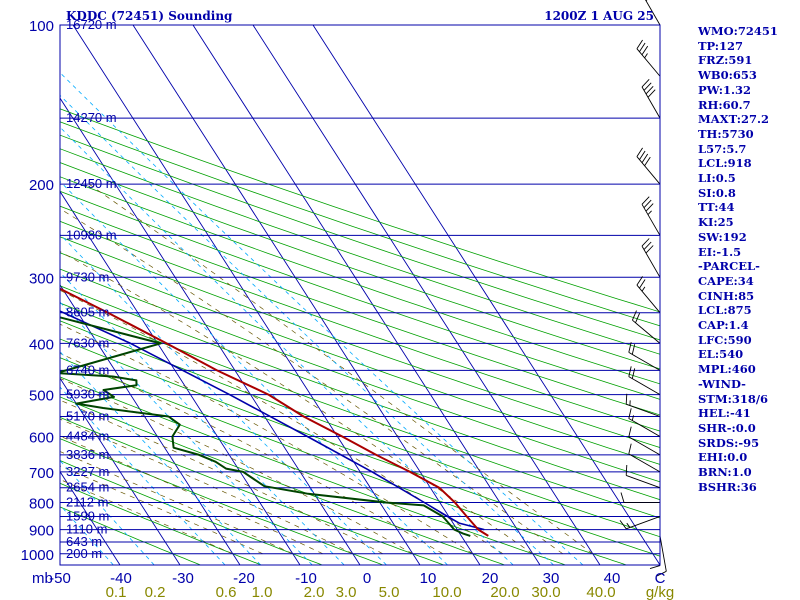 The height and width of the screenshot is (600, 800). I want to click on pressure-tick-label: 900, so click(41, 531).